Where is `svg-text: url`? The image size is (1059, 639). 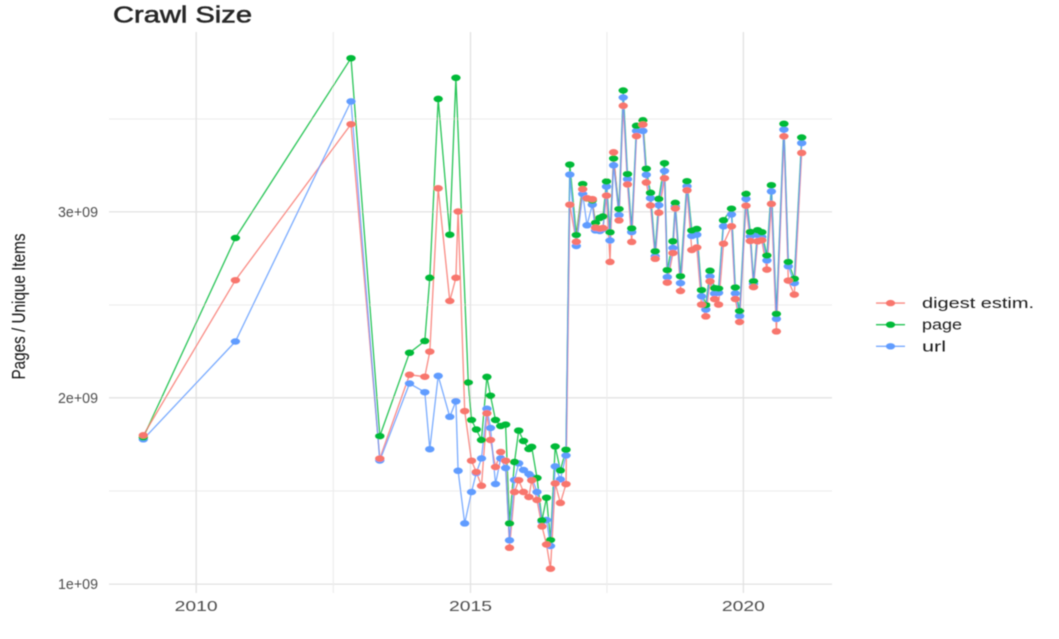 svg-text: url is located at coordinates (934, 346).